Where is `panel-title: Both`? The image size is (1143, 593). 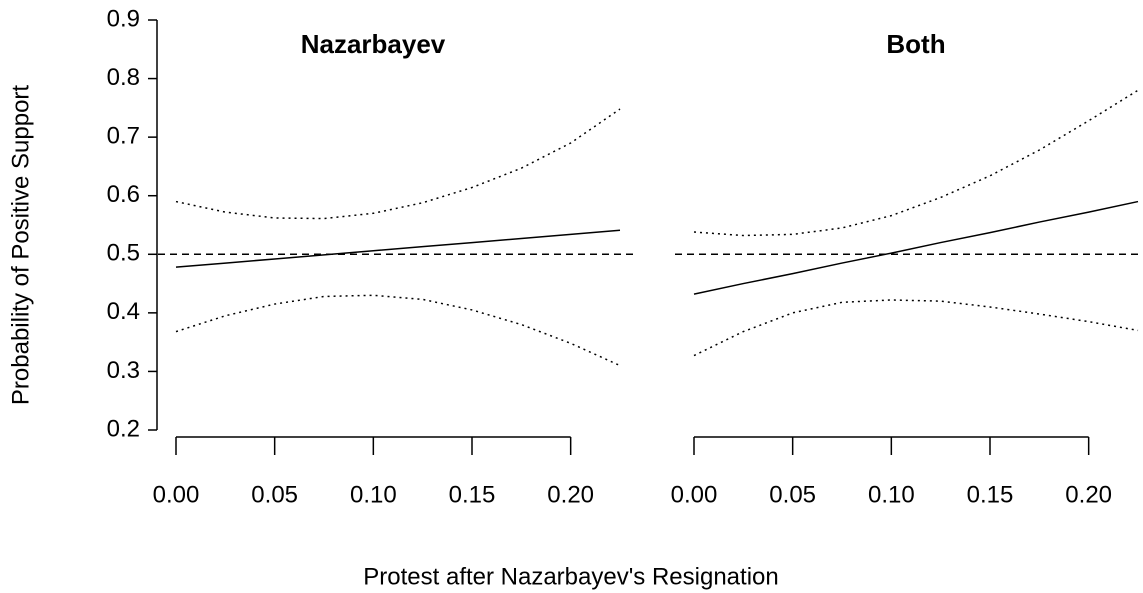
panel-title: Both is located at coordinates (915, 44).